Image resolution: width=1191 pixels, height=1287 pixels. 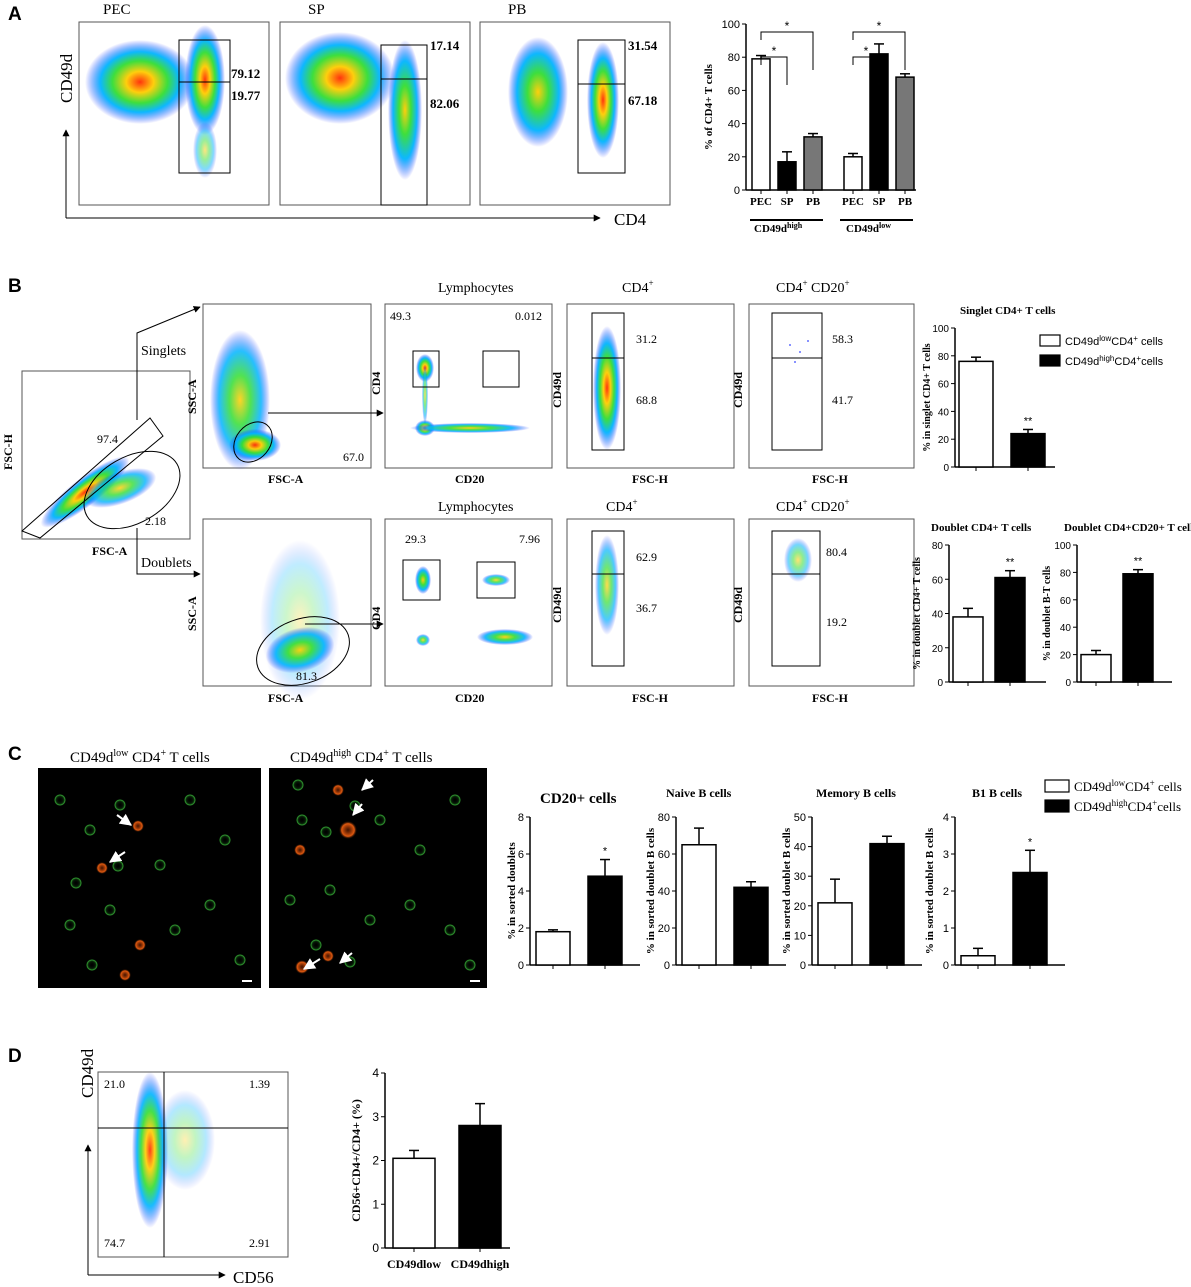 What do you see at coordinates (946, 855) in the screenshot?
I see `y-tick-label: 3` at bounding box center [946, 855].